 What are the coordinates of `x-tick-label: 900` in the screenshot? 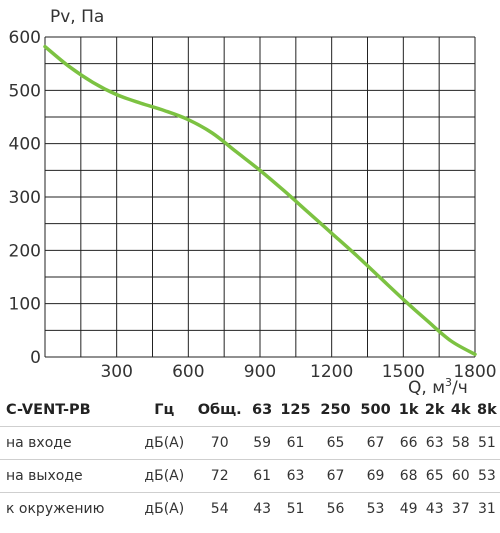 It's located at (260, 372).